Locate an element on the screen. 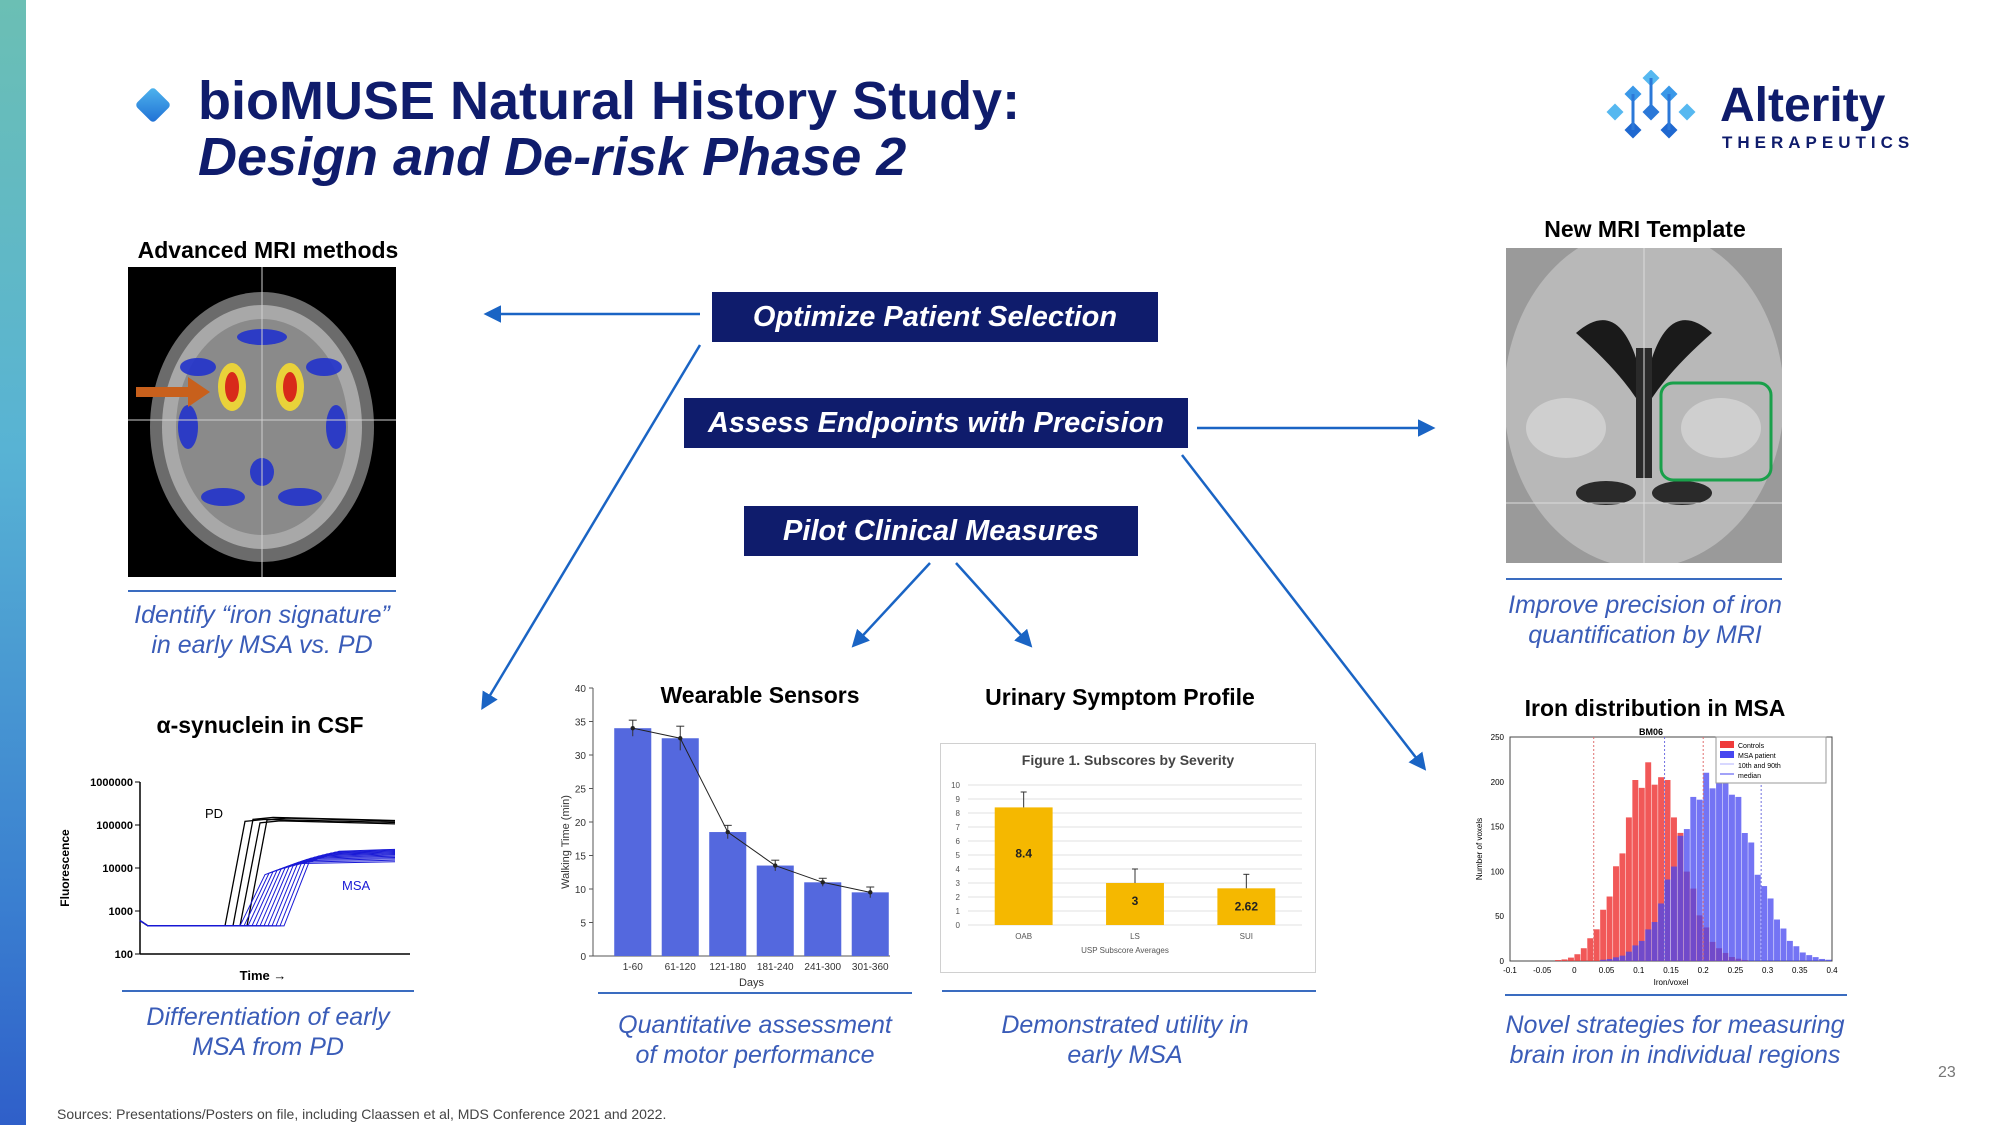 This screenshot has height=1125, width=2000. page-title: bioMUSE Natural History Study: is located at coordinates (609, 101).